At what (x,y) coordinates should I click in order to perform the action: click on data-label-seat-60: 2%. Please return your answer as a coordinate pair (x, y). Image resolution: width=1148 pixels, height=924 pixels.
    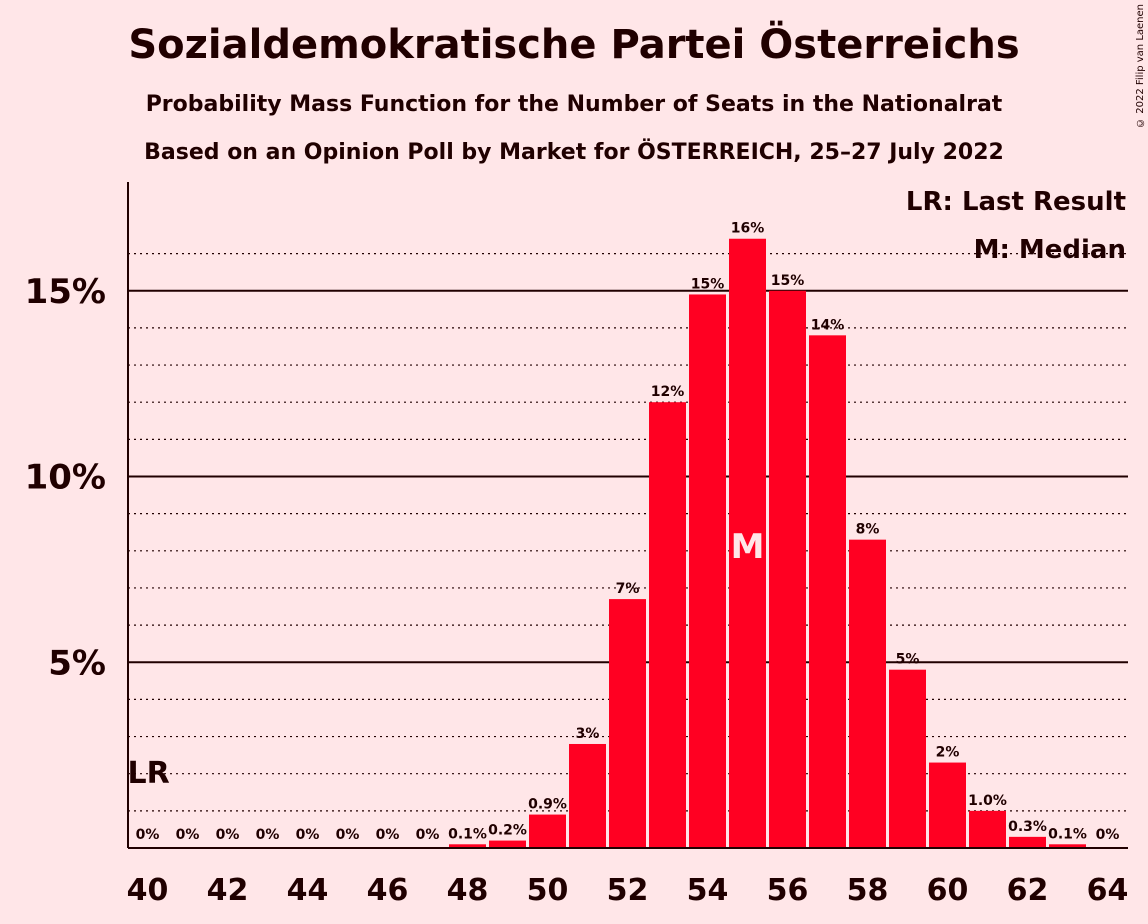
    Looking at the image, I should click on (948, 753).